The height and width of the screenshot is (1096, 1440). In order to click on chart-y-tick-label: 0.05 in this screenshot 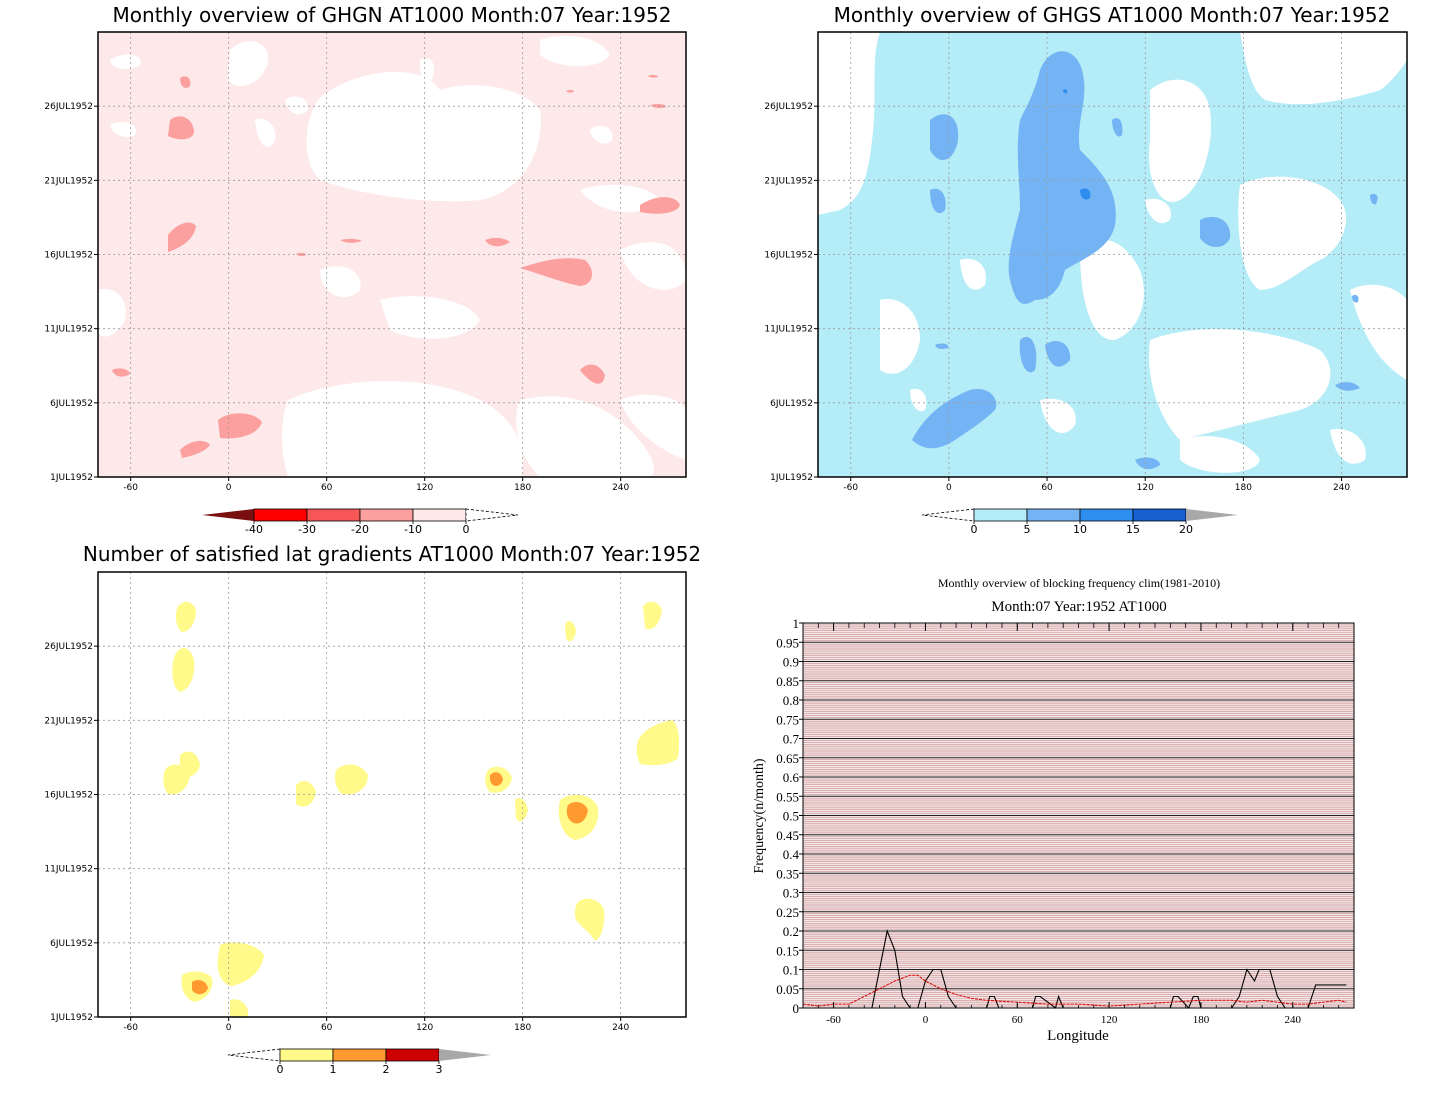, I will do `click(787, 989)`.